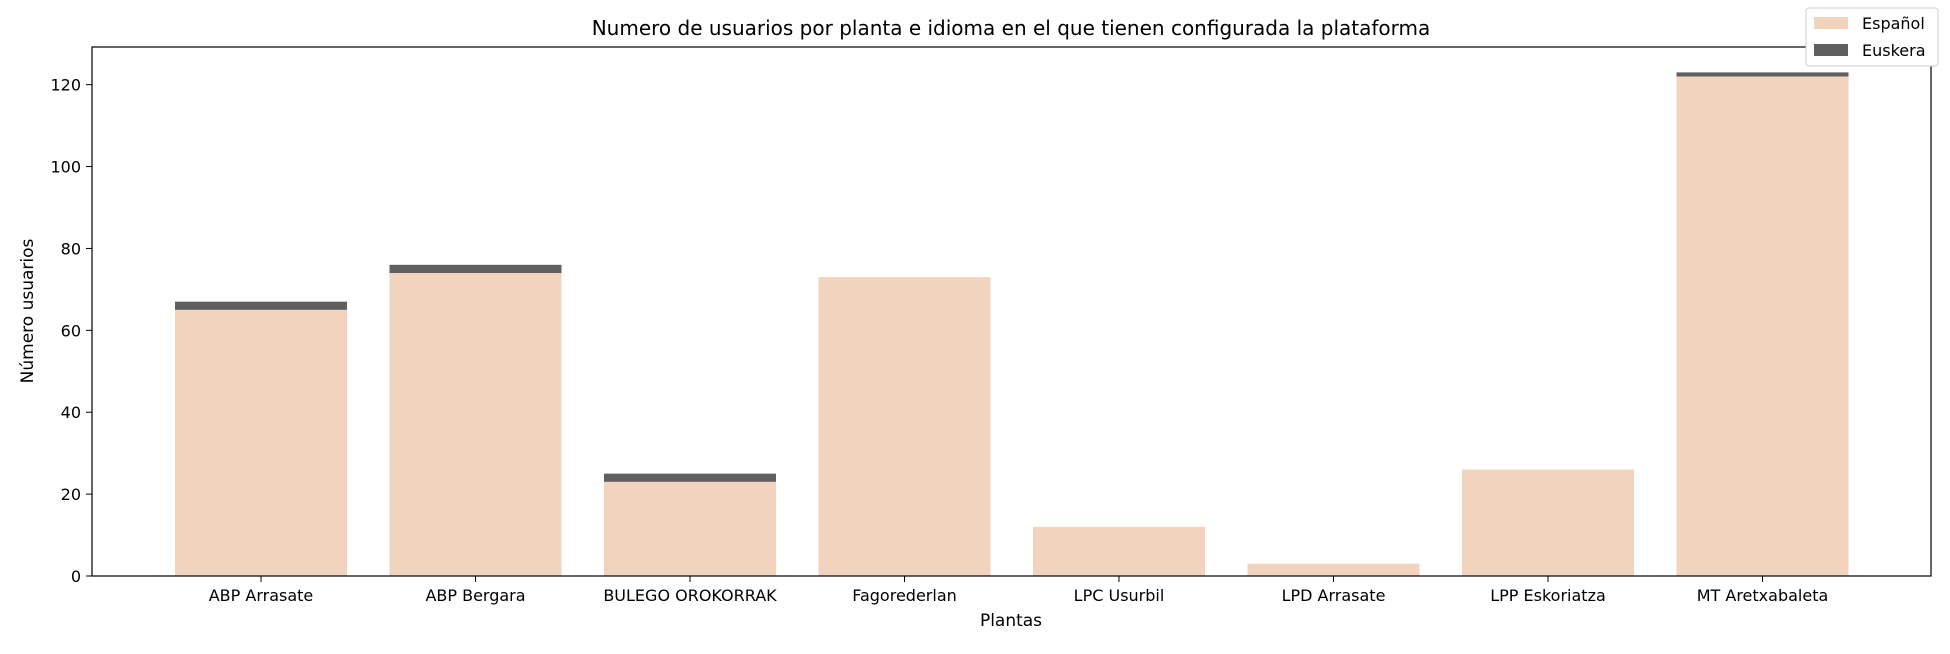  What do you see at coordinates (71, 330) in the screenshot?
I see `y-tick-label: 60` at bounding box center [71, 330].